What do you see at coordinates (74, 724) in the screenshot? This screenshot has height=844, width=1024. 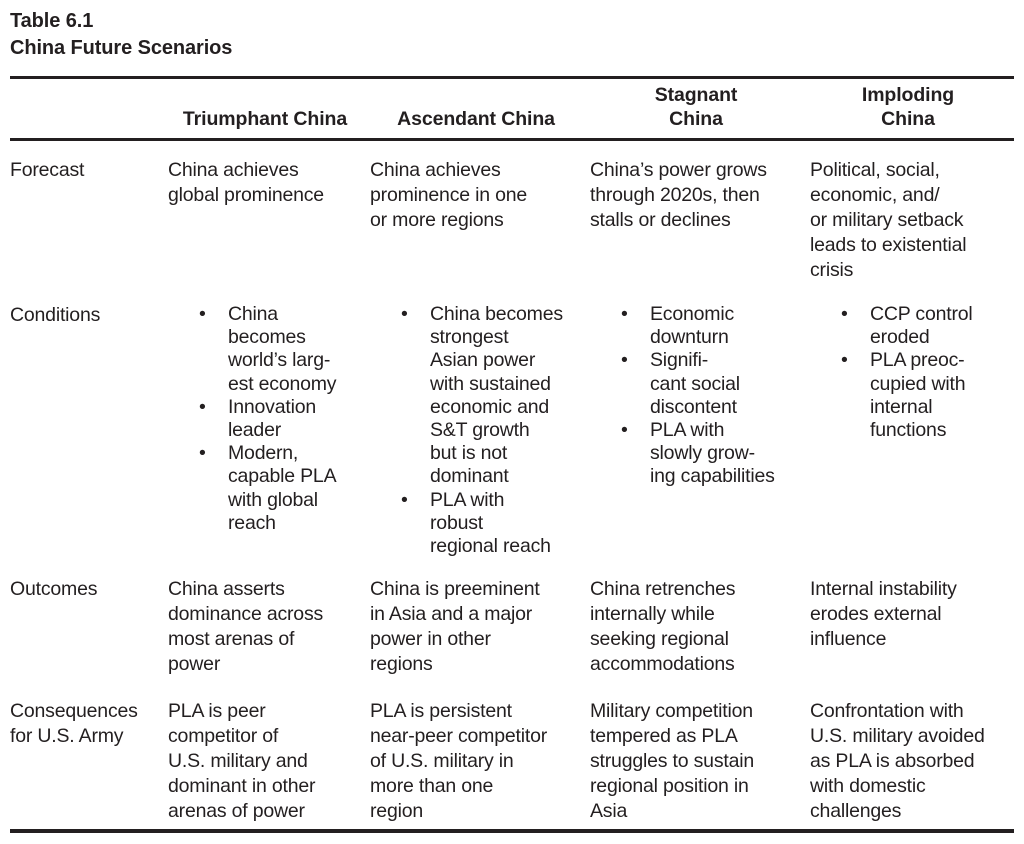 I see `row-label-consequences: Consequences for U.S. Army` at bounding box center [74, 724].